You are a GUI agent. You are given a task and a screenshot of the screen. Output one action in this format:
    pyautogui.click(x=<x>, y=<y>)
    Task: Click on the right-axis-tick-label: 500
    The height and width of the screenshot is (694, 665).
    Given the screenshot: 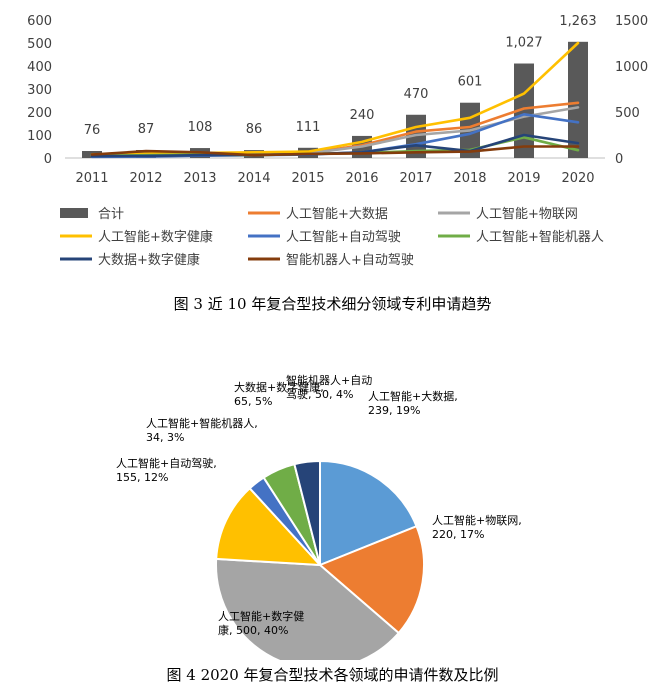 What is the action you would take?
    pyautogui.click(x=627, y=113)
    